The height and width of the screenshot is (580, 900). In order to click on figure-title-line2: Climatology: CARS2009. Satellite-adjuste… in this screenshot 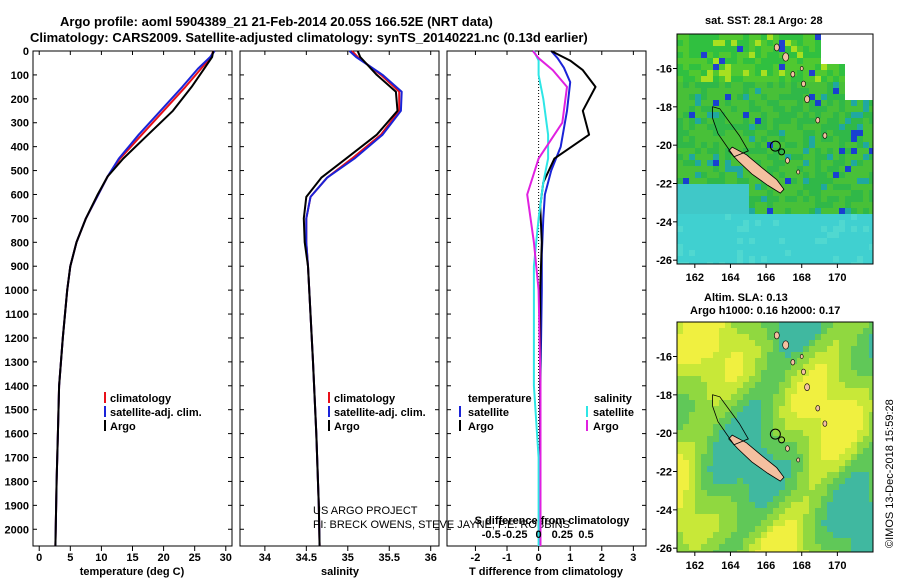, I will do `click(309, 37)`.